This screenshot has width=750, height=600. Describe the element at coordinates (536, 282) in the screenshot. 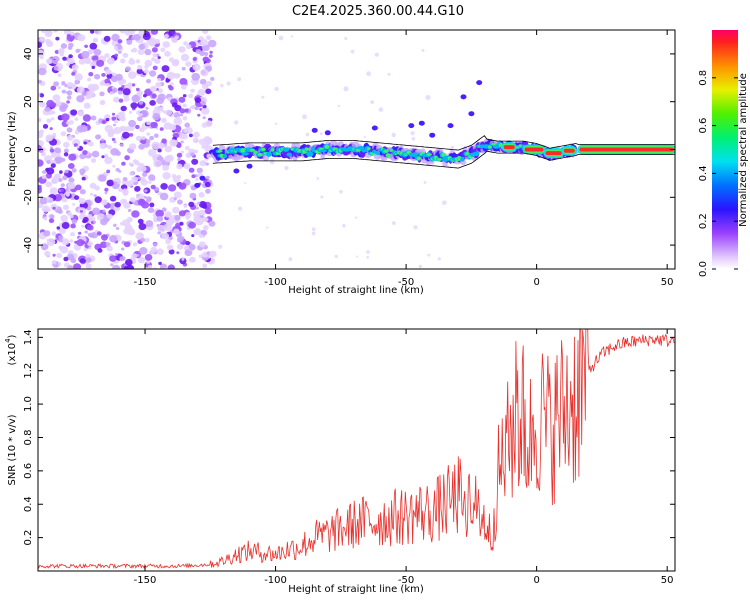

I see `x-tick-label: 0` at that location.